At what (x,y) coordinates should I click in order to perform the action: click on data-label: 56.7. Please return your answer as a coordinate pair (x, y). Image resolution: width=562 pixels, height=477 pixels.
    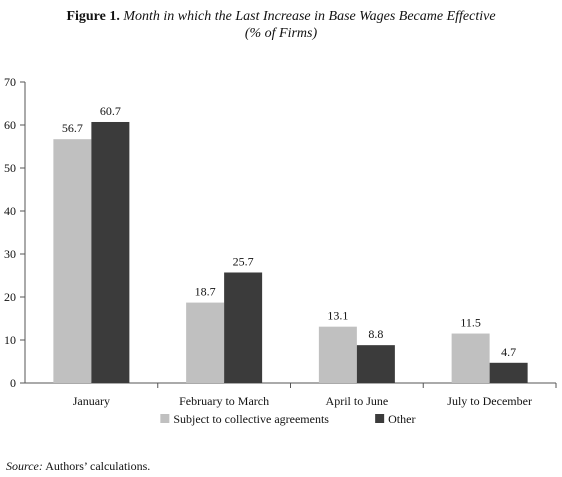
    Looking at the image, I should click on (72, 128).